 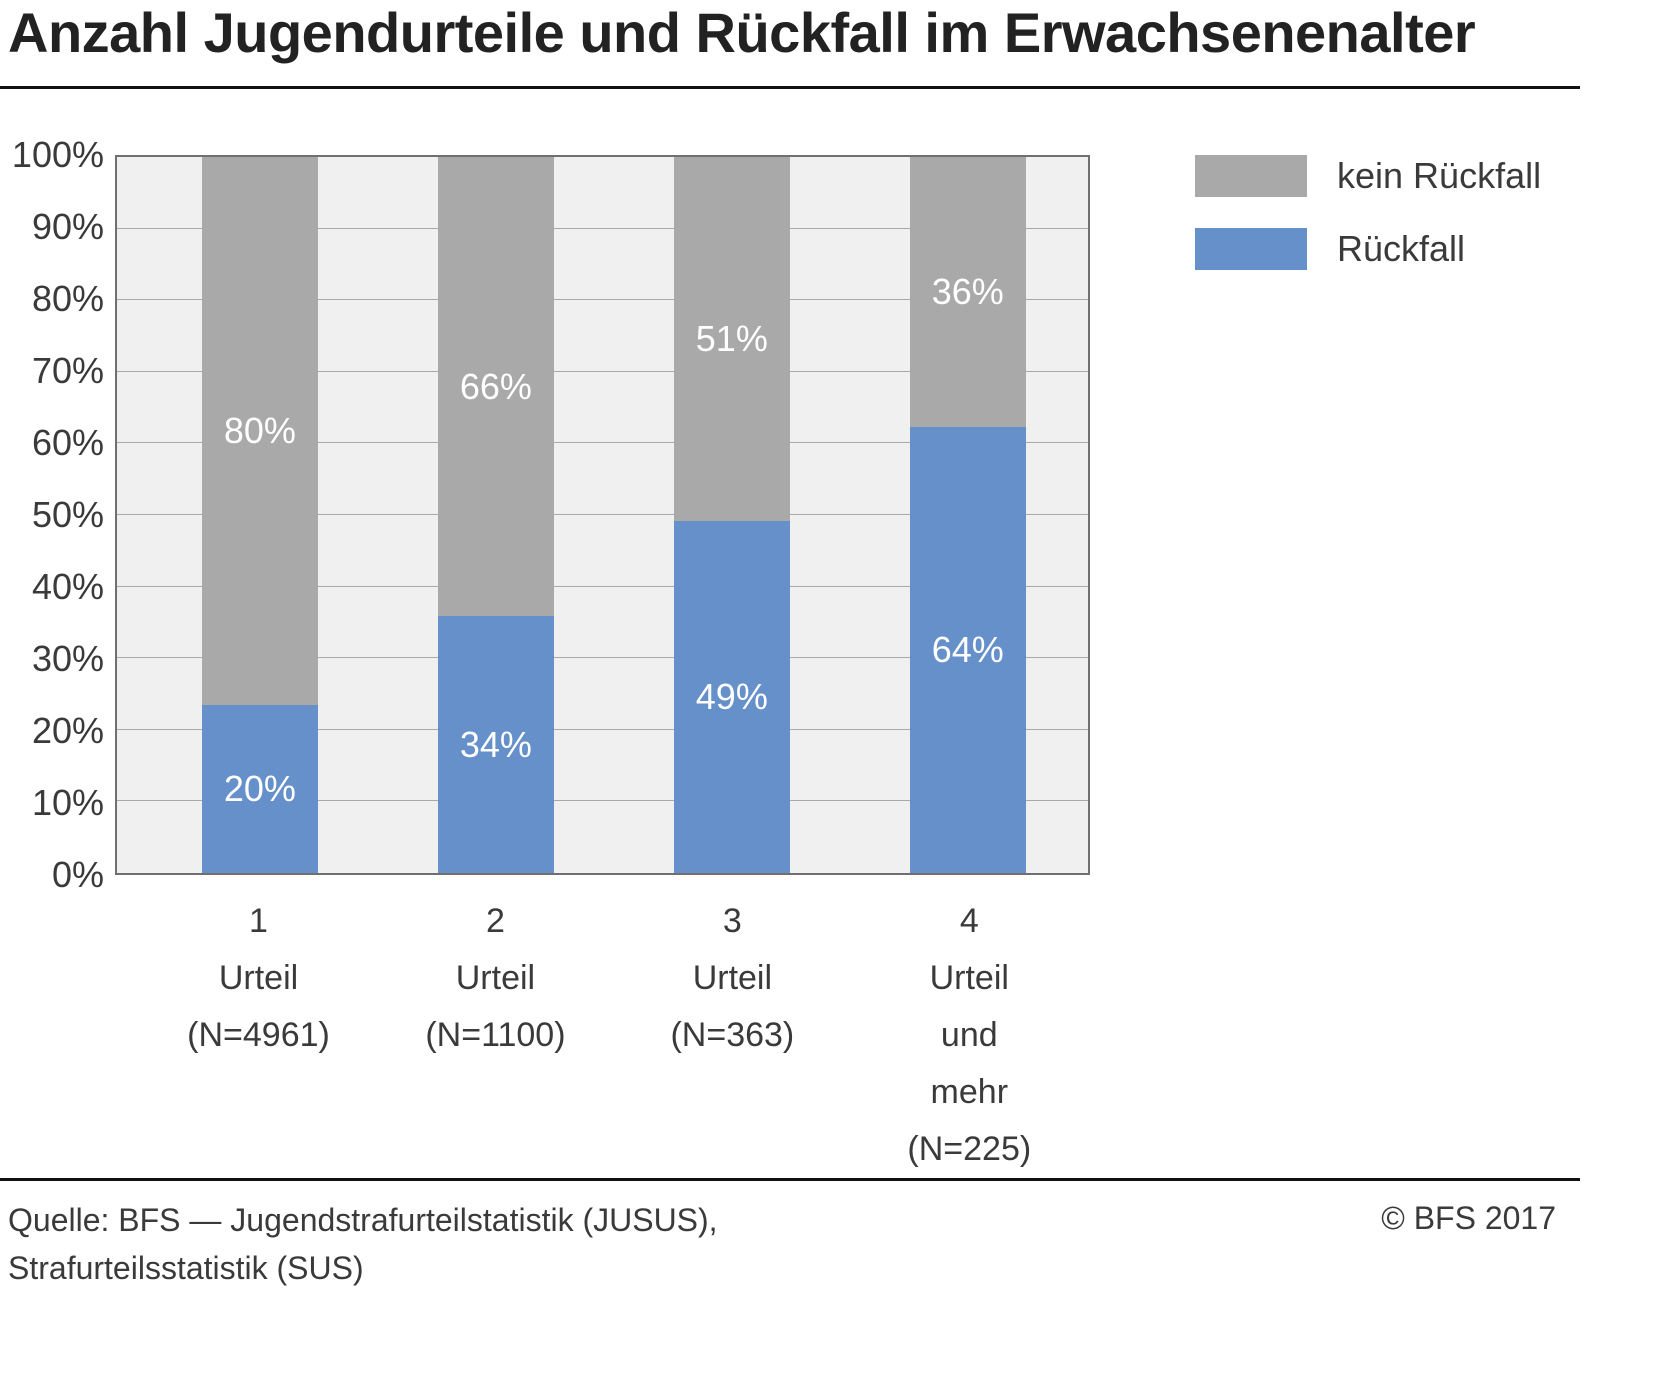 What do you see at coordinates (790, 1179) in the screenshot?
I see `footer-divider` at bounding box center [790, 1179].